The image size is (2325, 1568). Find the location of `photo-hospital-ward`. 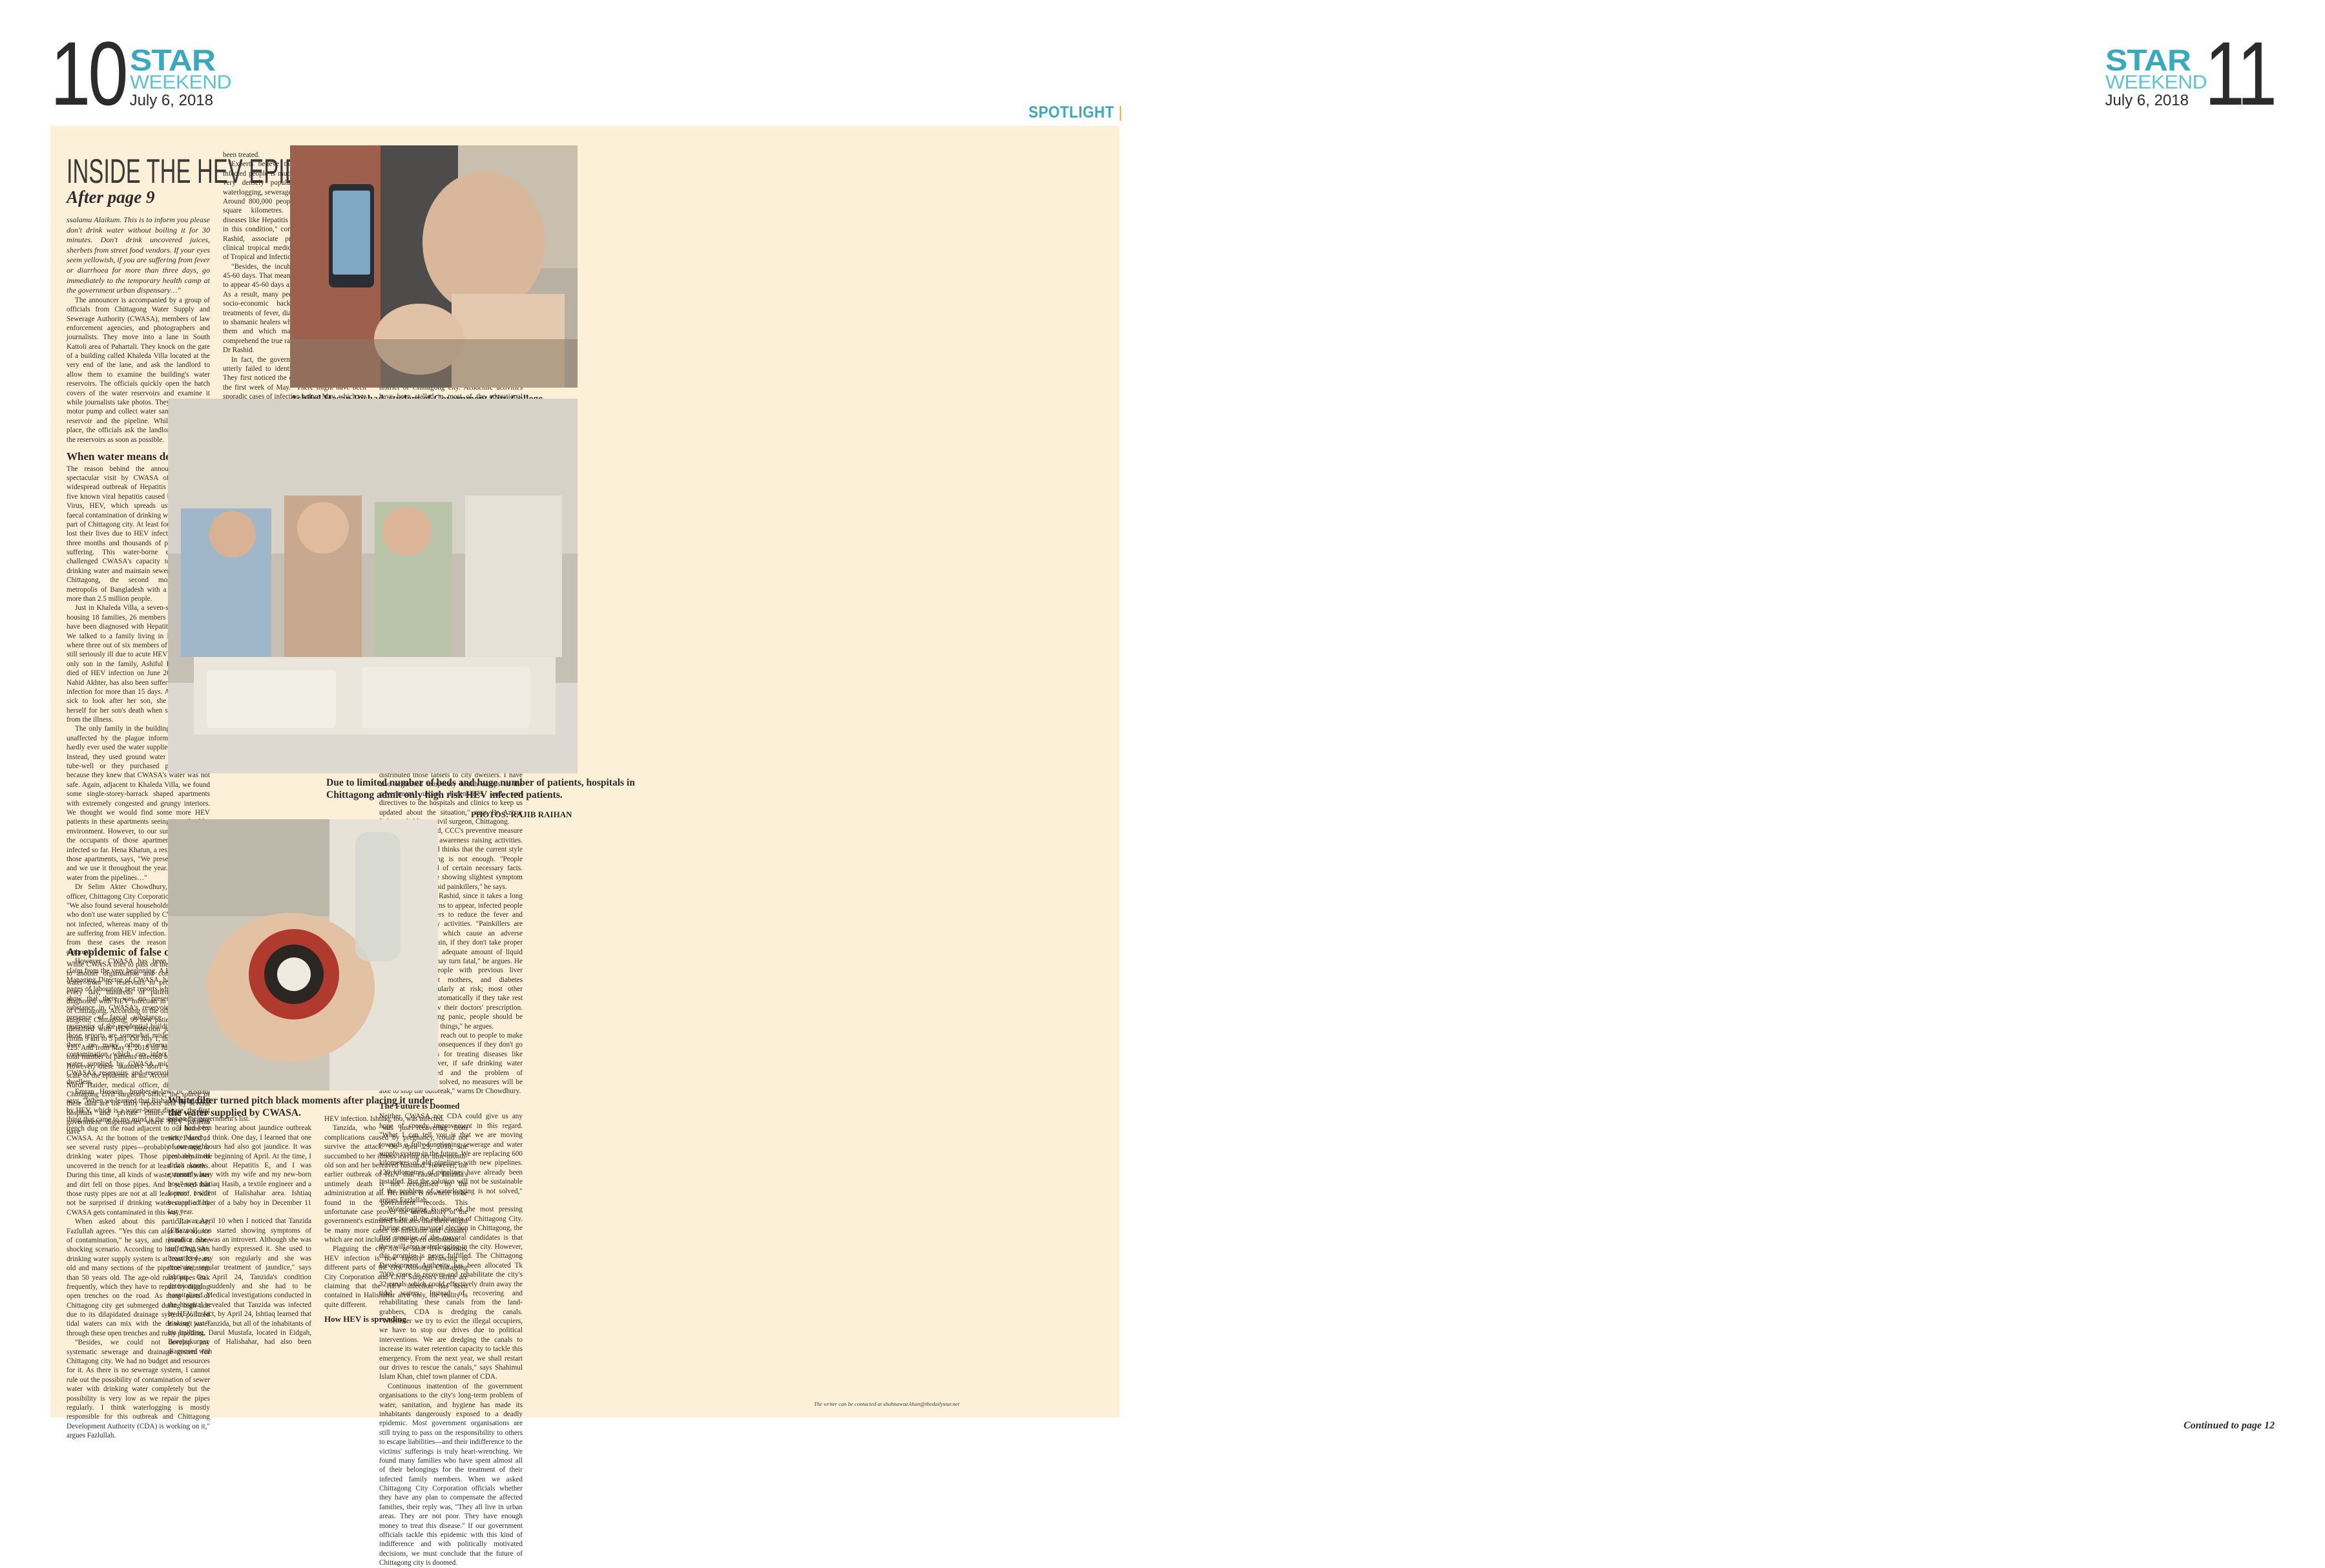

photo-hospital-ward is located at coordinates (373, 586).